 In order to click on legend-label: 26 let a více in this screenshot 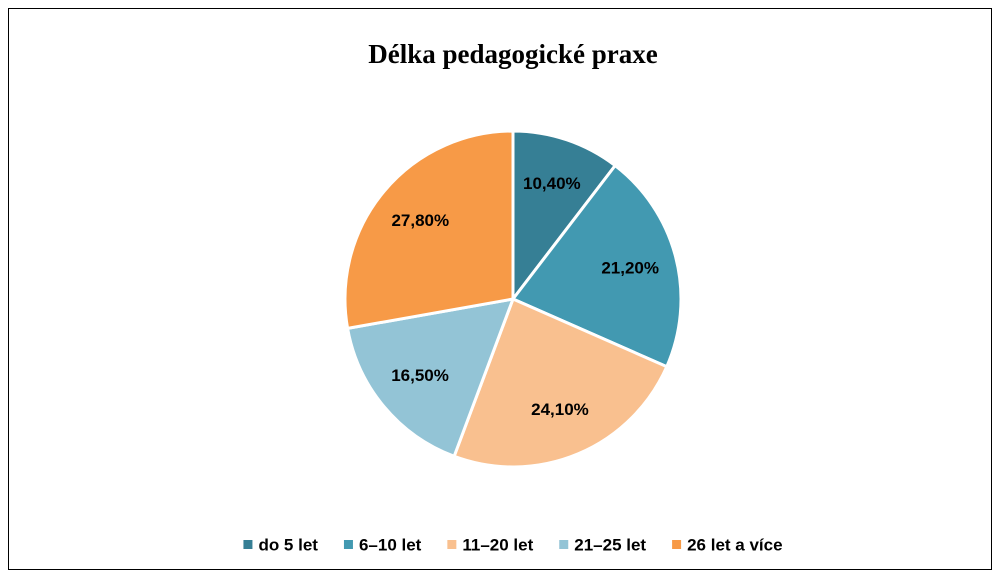, I will do `click(734, 544)`.